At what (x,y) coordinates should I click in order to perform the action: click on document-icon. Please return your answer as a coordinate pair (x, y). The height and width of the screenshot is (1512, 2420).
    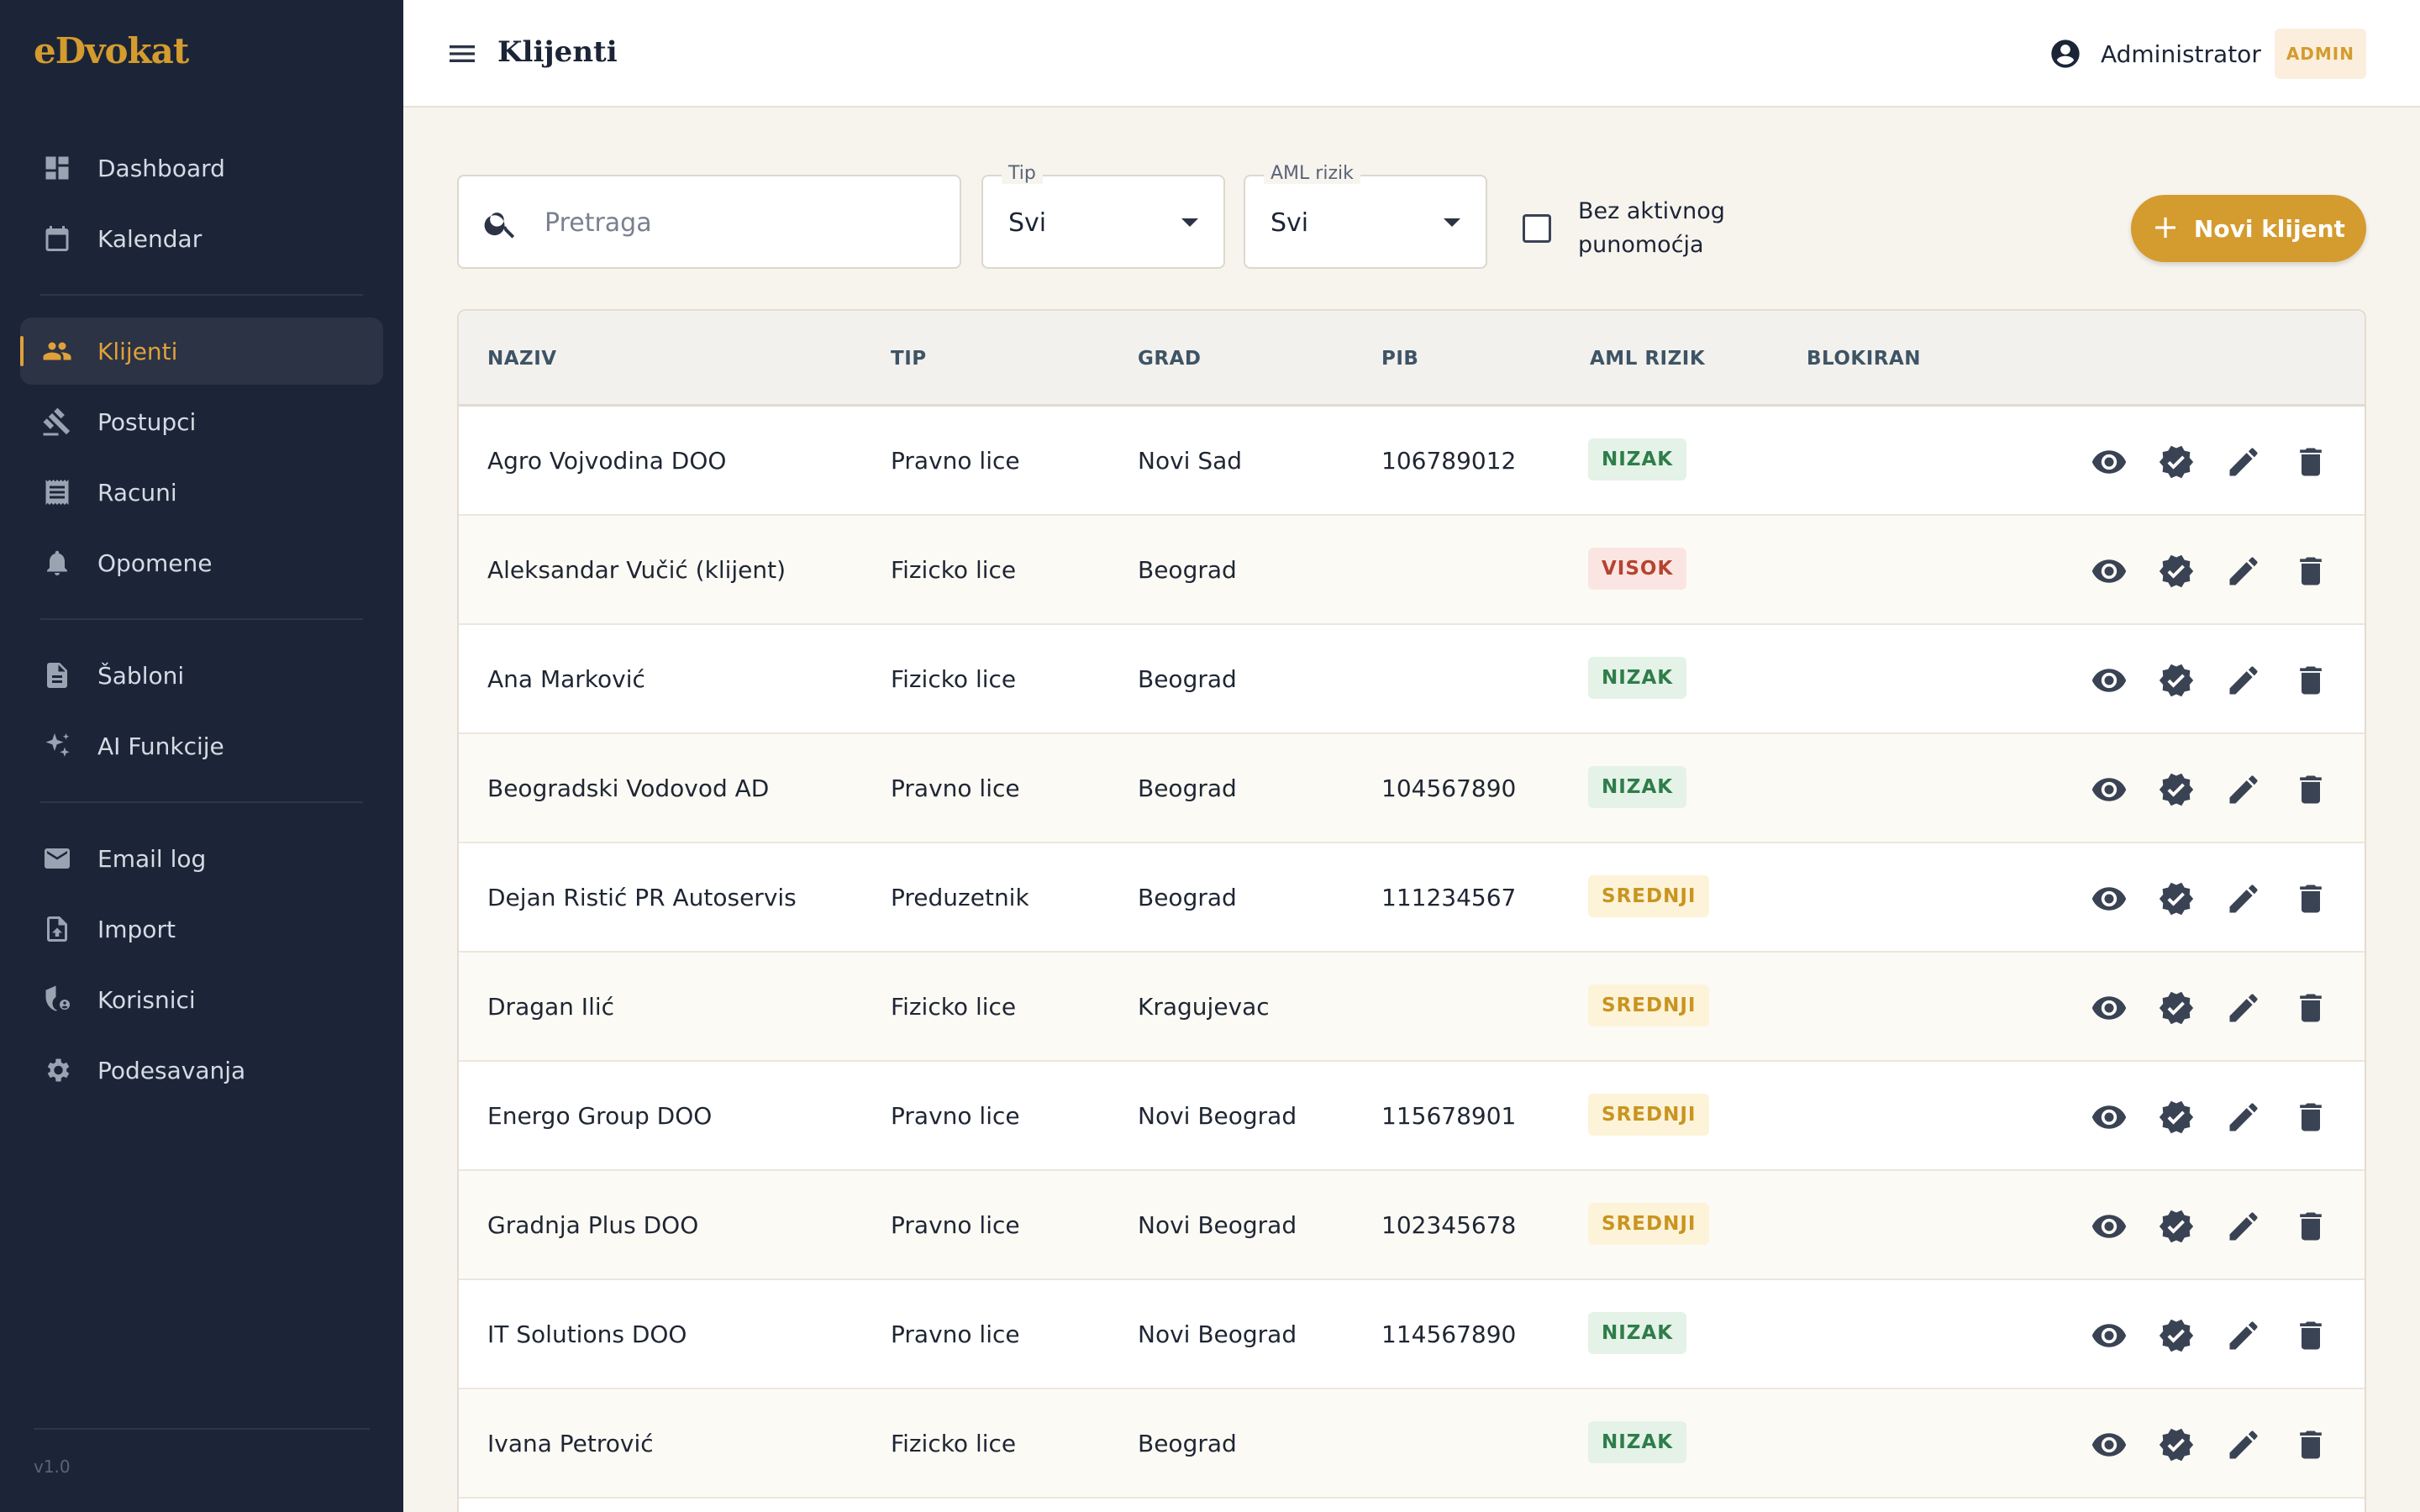
    Looking at the image, I should click on (57, 675).